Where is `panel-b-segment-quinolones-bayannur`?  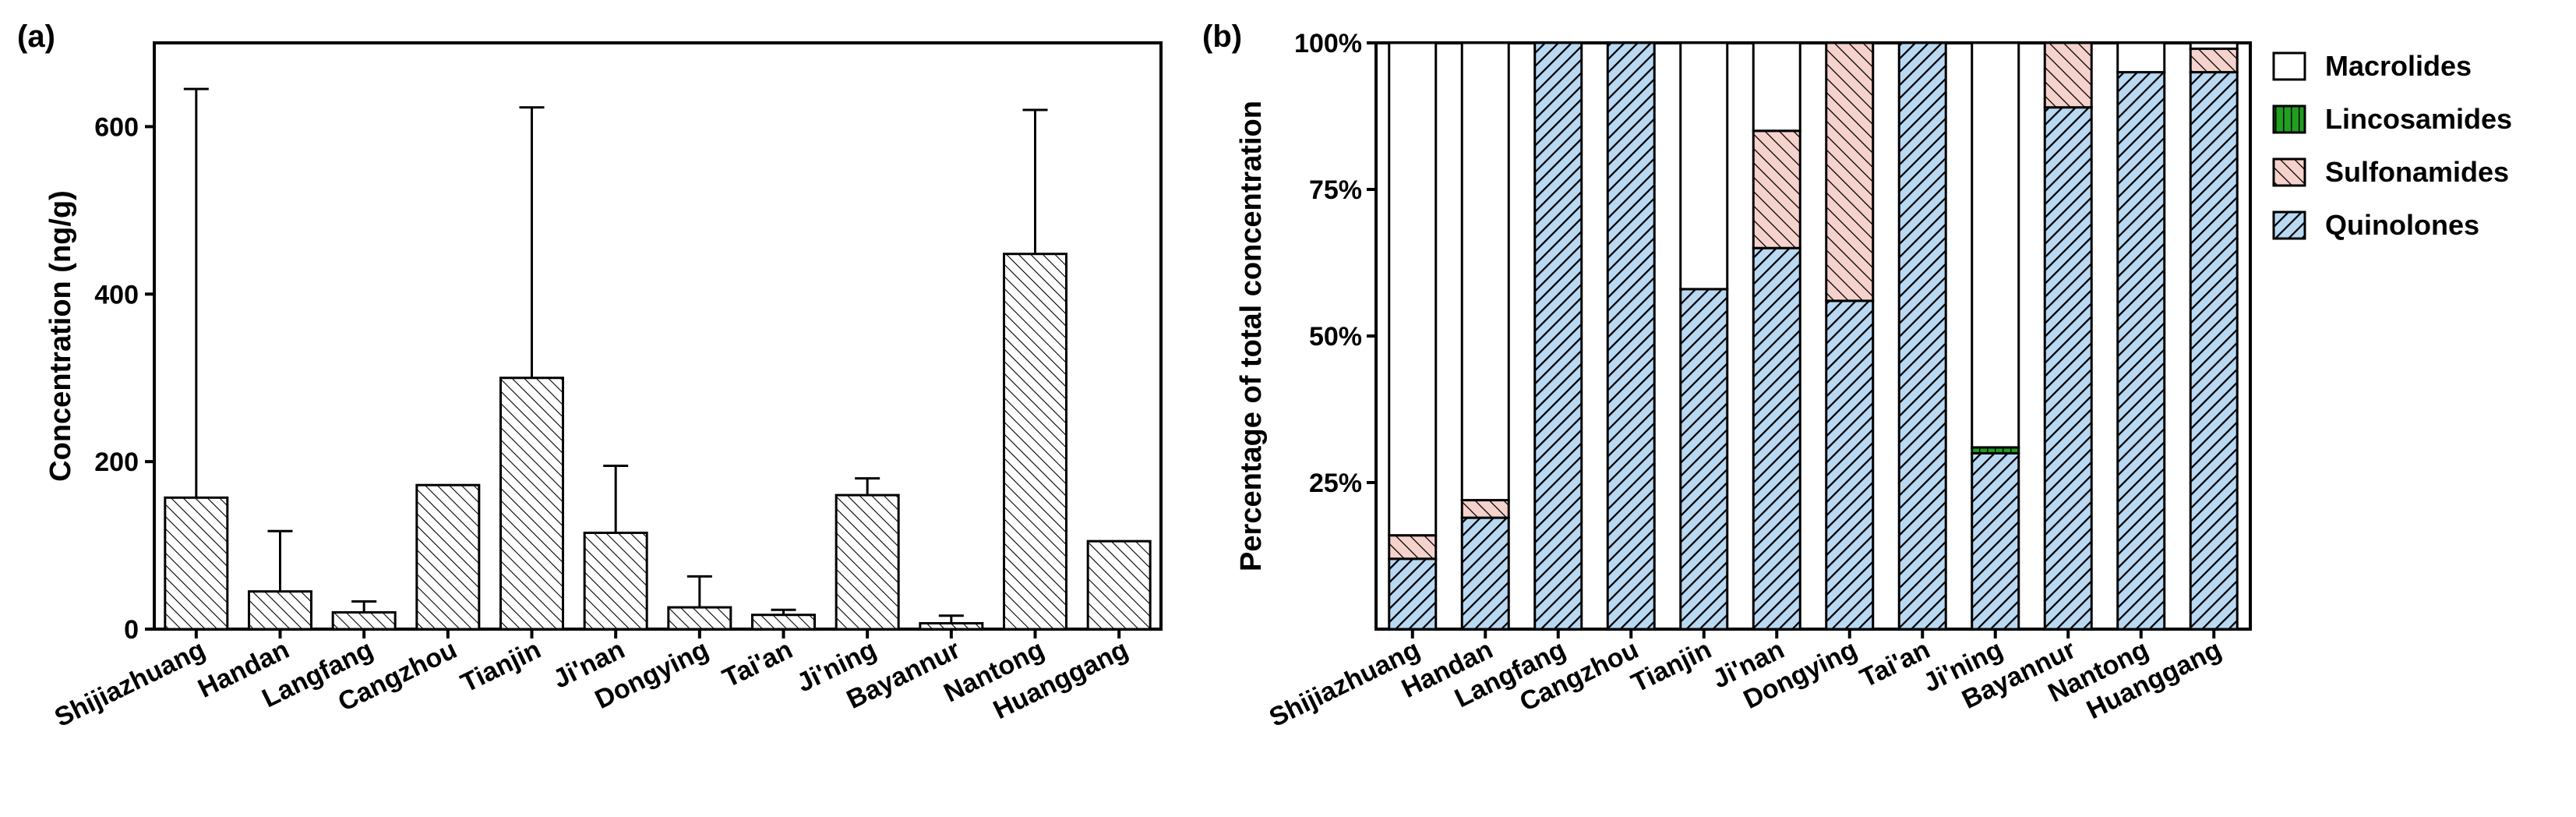
panel-b-segment-quinolones-bayannur is located at coordinates (2068, 368).